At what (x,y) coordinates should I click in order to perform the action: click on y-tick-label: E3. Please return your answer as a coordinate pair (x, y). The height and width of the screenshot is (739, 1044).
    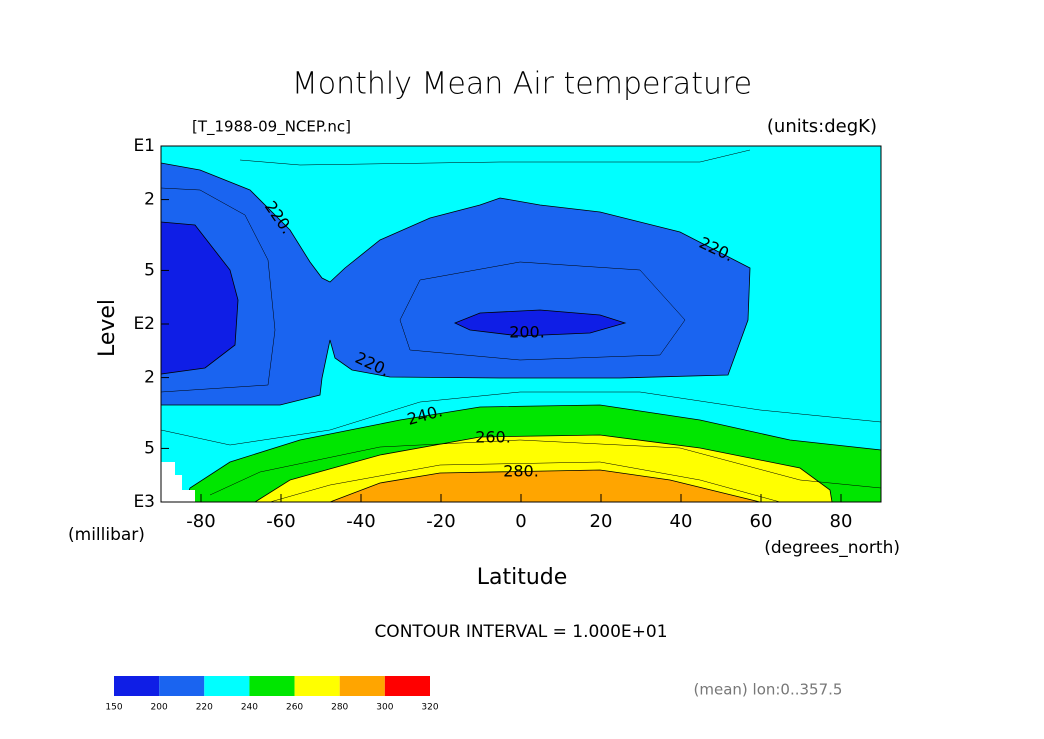
    Looking at the image, I should click on (144, 502).